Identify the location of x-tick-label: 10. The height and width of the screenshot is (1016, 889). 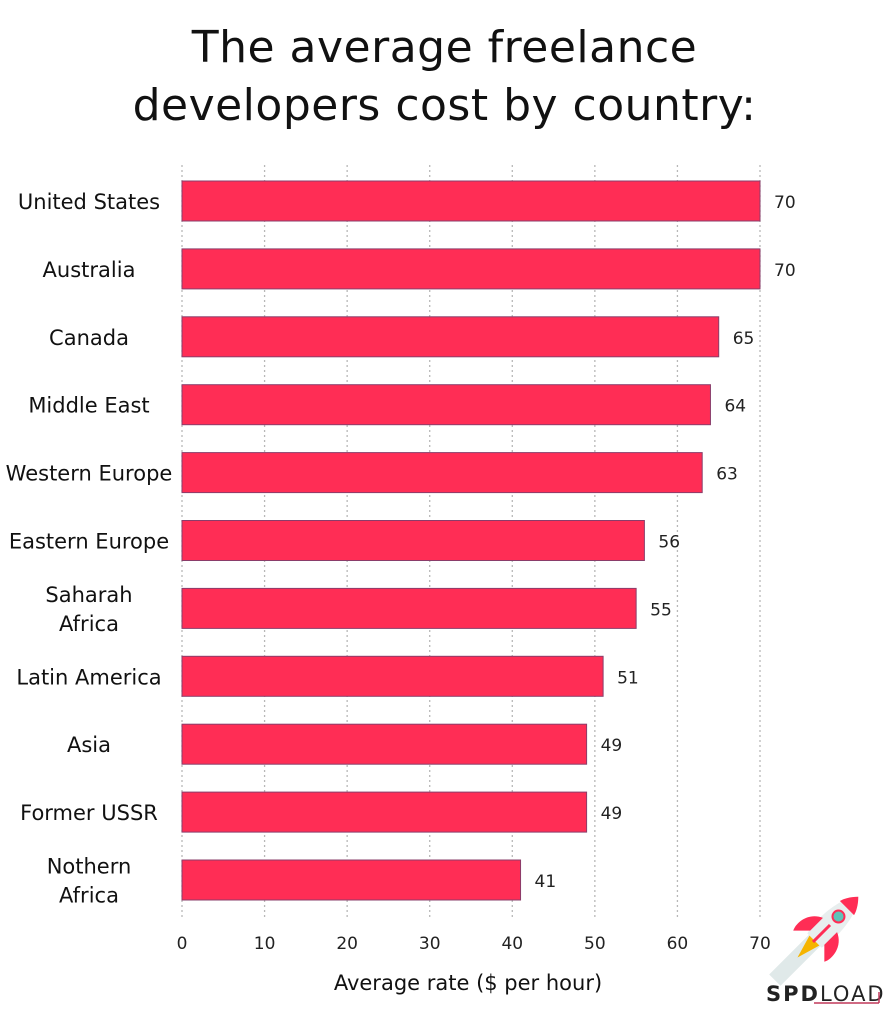
(265, 944).